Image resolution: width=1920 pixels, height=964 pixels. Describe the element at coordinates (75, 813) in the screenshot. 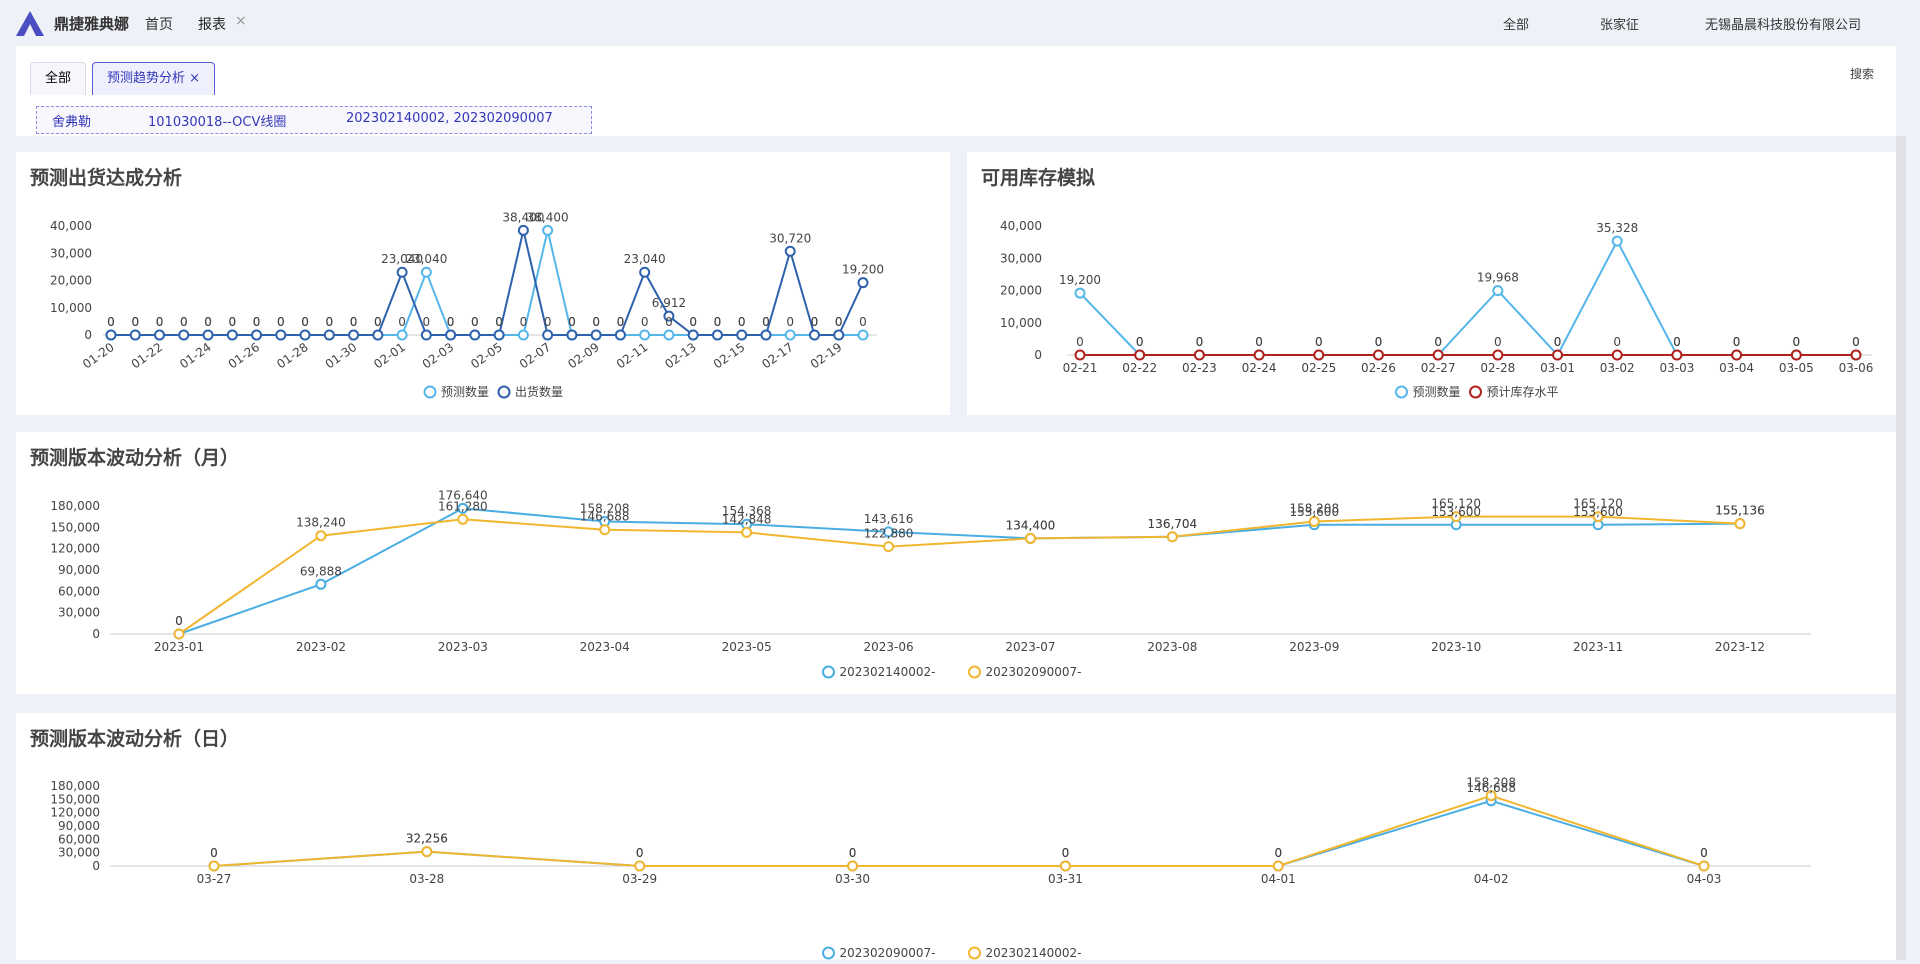

I see `y-tick-label: 120,000` at that location.